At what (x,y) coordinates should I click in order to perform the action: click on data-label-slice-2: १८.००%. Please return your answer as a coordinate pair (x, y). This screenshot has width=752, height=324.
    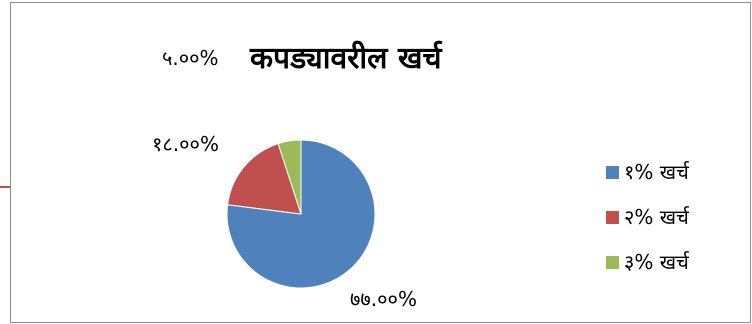
    Looking at the image, I should click on (185, 144).